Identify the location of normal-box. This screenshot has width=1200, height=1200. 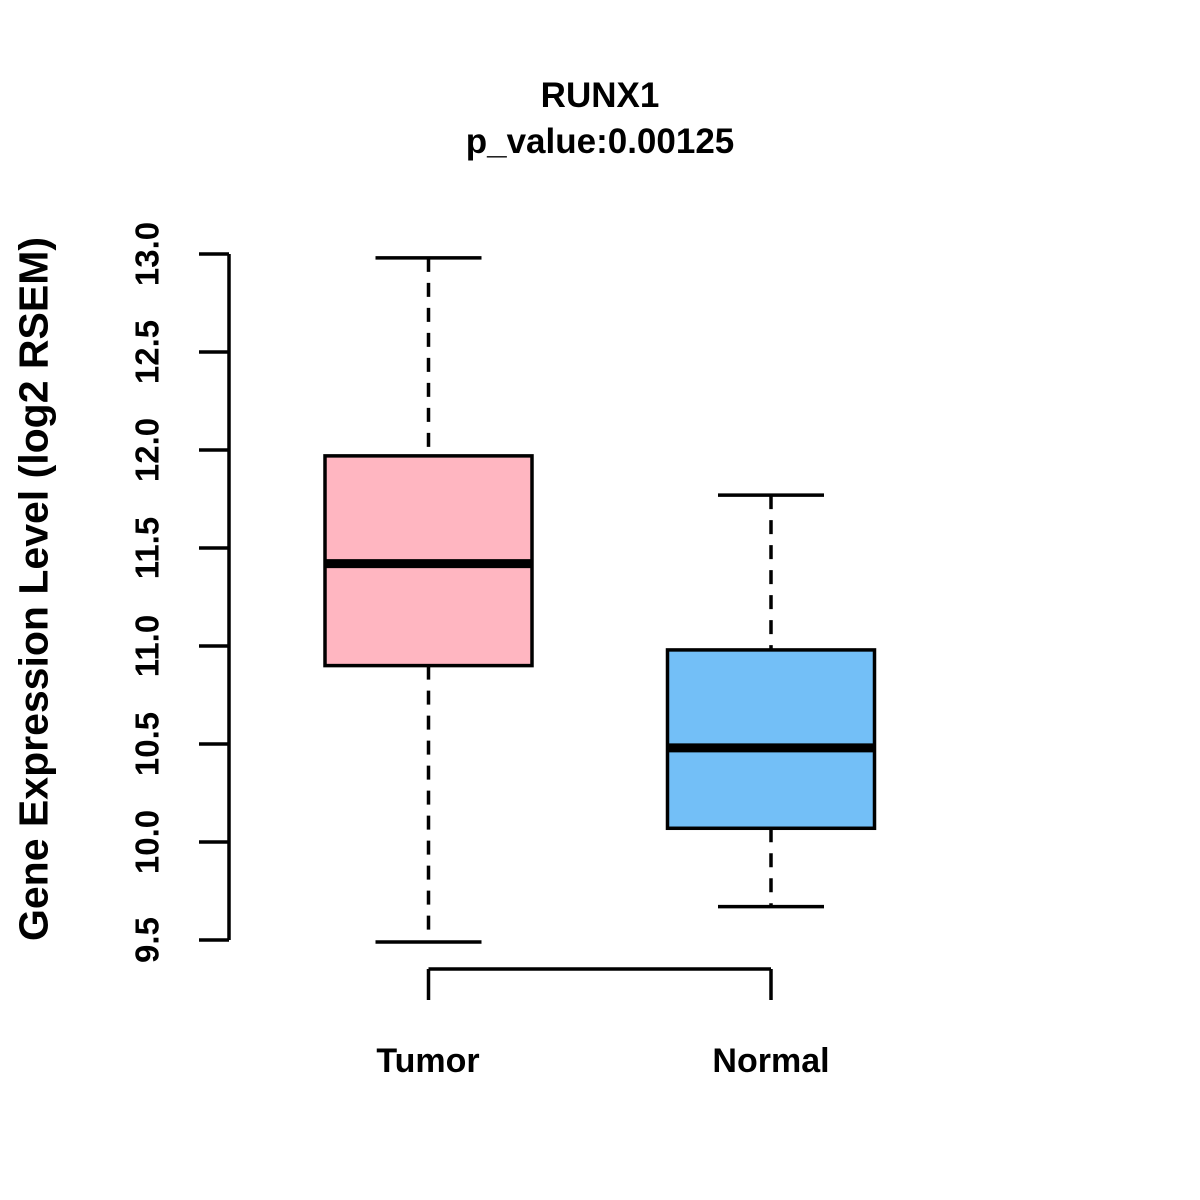
(771, 739).